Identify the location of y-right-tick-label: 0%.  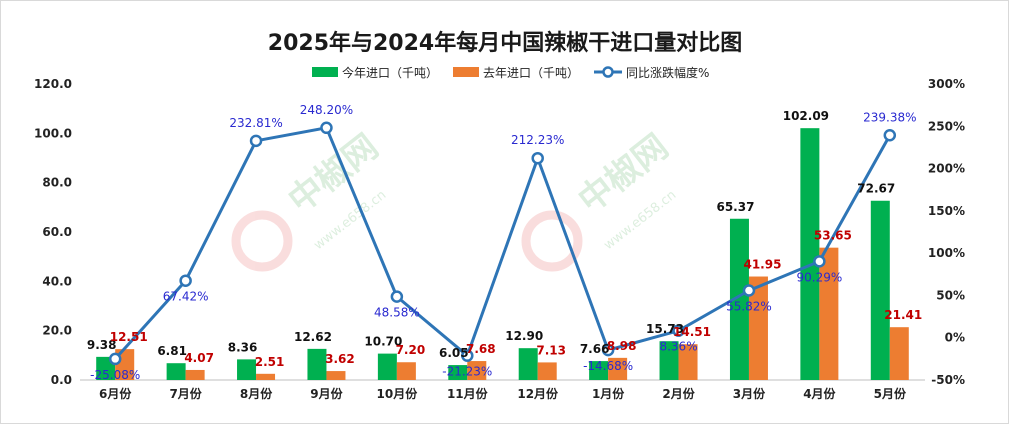
(955, 338).